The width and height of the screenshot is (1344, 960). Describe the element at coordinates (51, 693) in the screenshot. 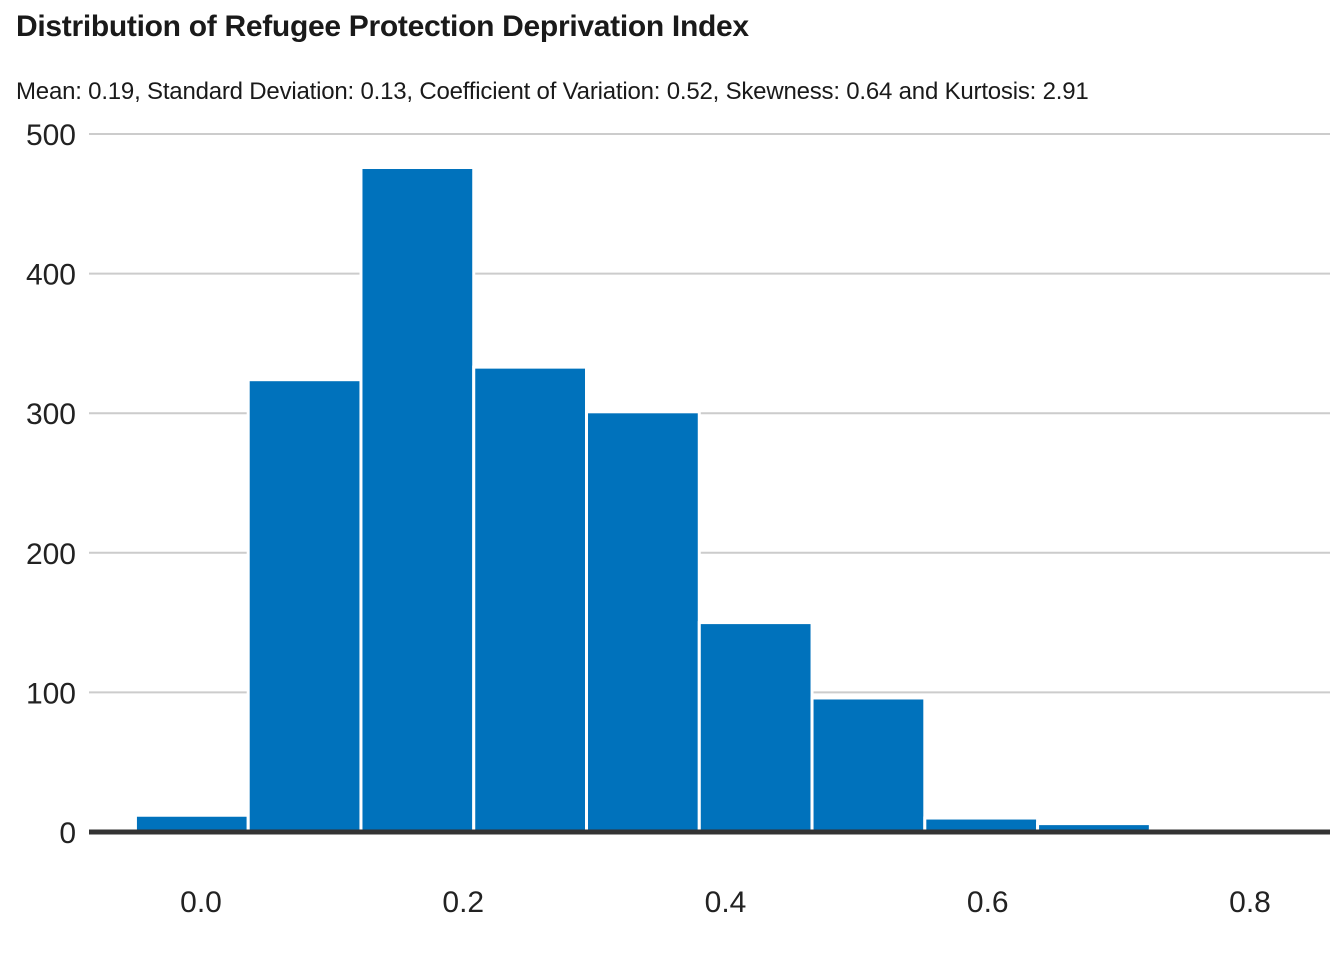

I see `y-tick-label: 100` at that location.